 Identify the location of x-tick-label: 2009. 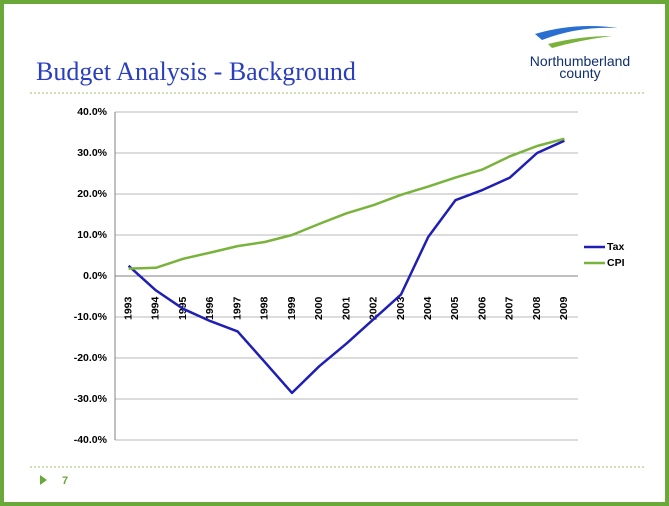
(564, 308).